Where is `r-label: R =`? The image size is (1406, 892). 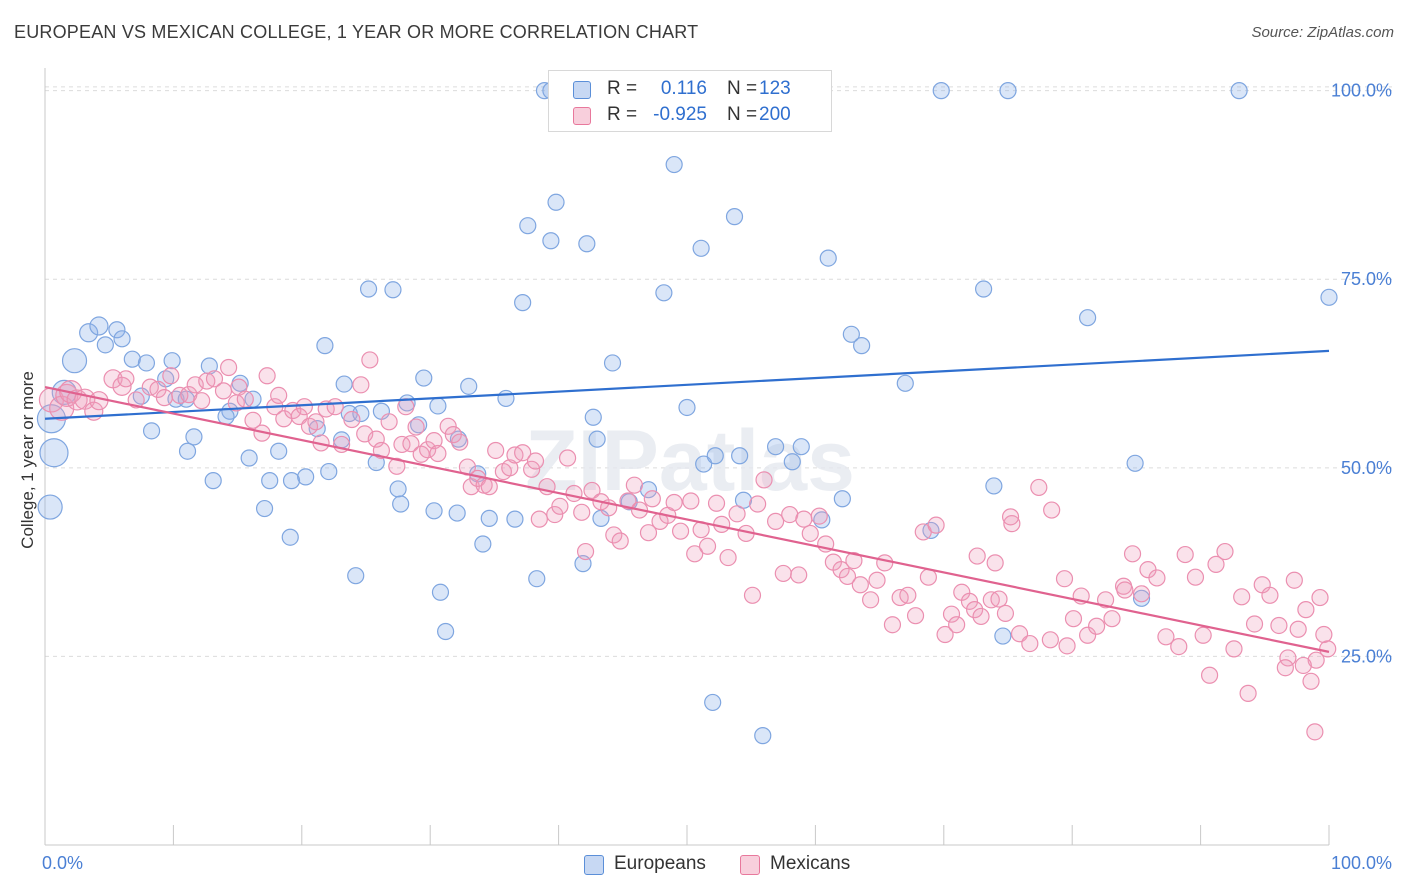 r-label: R = is located at coordinates (622, 114).